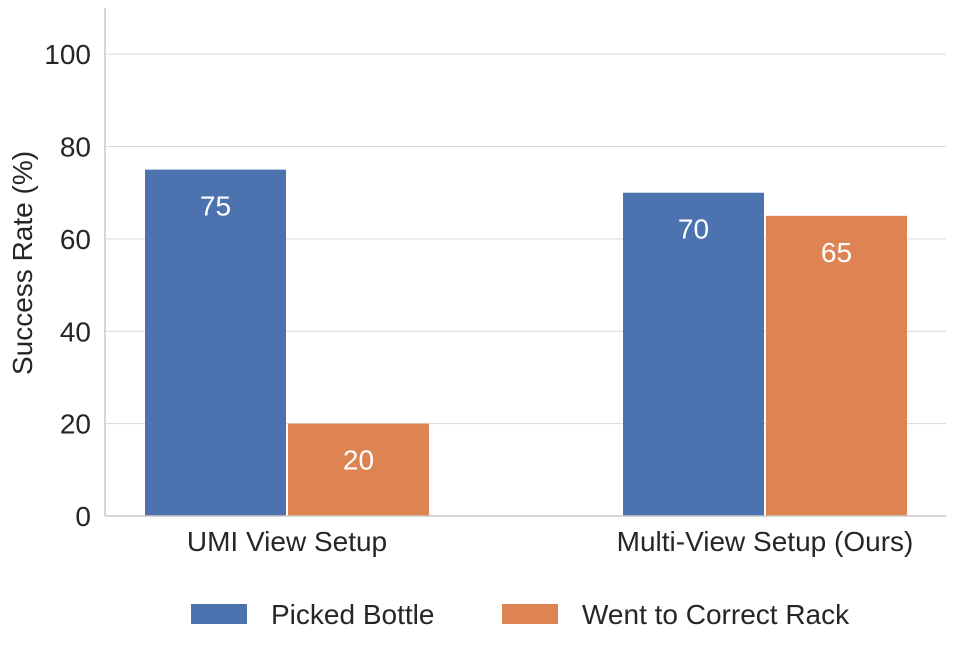 This screenshot has height=652, width=956. What do you see at coordinates (765, 541) in the screenshot?
I see `x-category-label: Multi-View Setup (Ours)` at bounding box center [765, 541].